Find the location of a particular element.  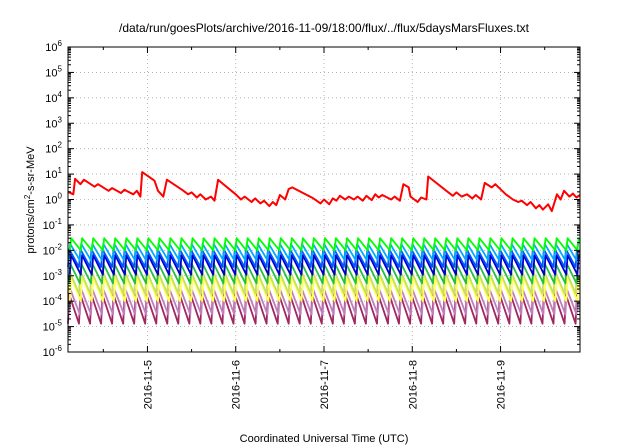

y-tick-label: 10⁻¹ is located at coordinates (53, 224).